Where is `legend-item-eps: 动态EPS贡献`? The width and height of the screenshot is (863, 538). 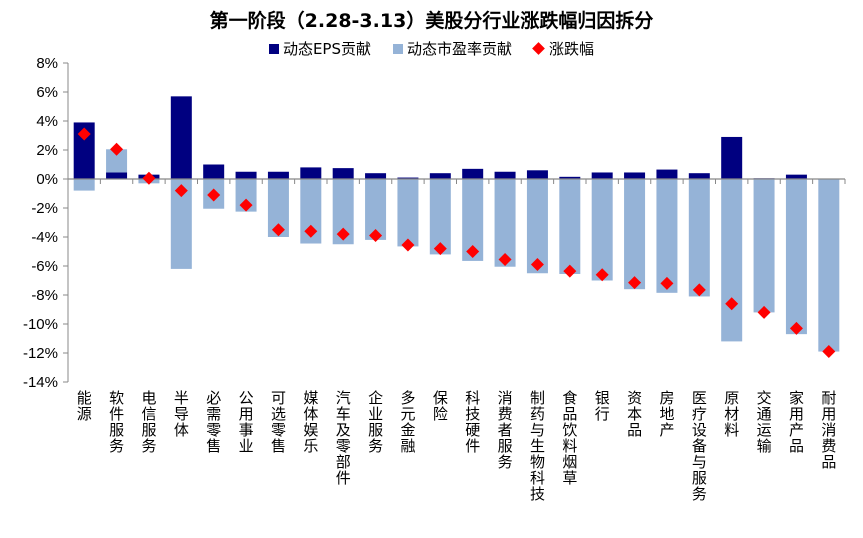 legend-item-eps: 动态EPS贡献 is located at coordinates (319, 48).